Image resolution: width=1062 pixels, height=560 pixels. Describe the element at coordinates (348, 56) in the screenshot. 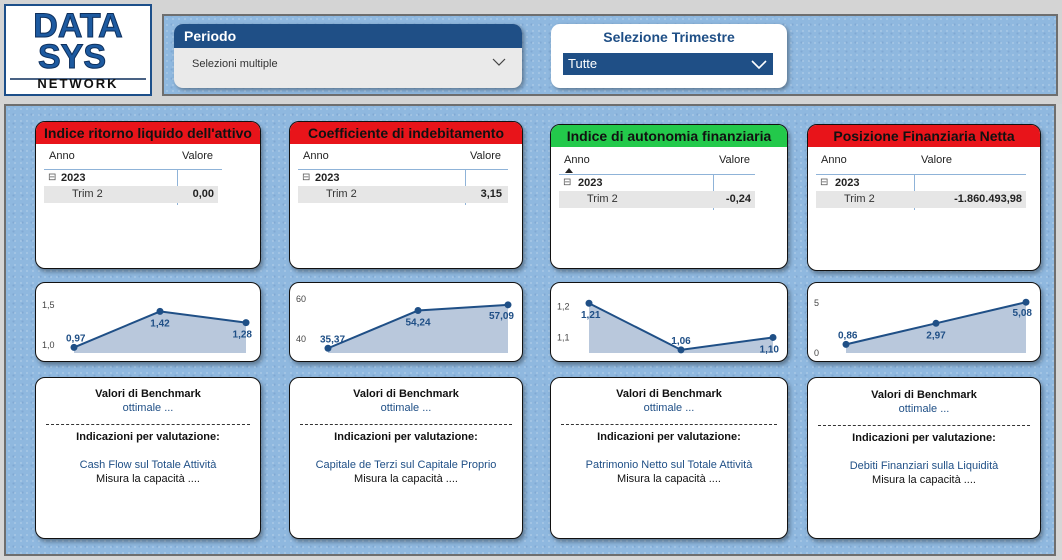

I see `periodo-slicer: Periodo Selezioni multiple` at that location.